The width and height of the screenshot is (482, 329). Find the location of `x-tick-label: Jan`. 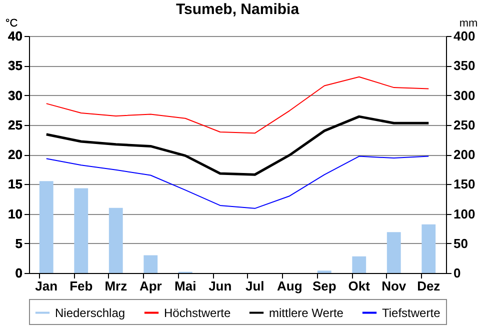

x-tick-label: Jan is located at coordinates (46, 286).